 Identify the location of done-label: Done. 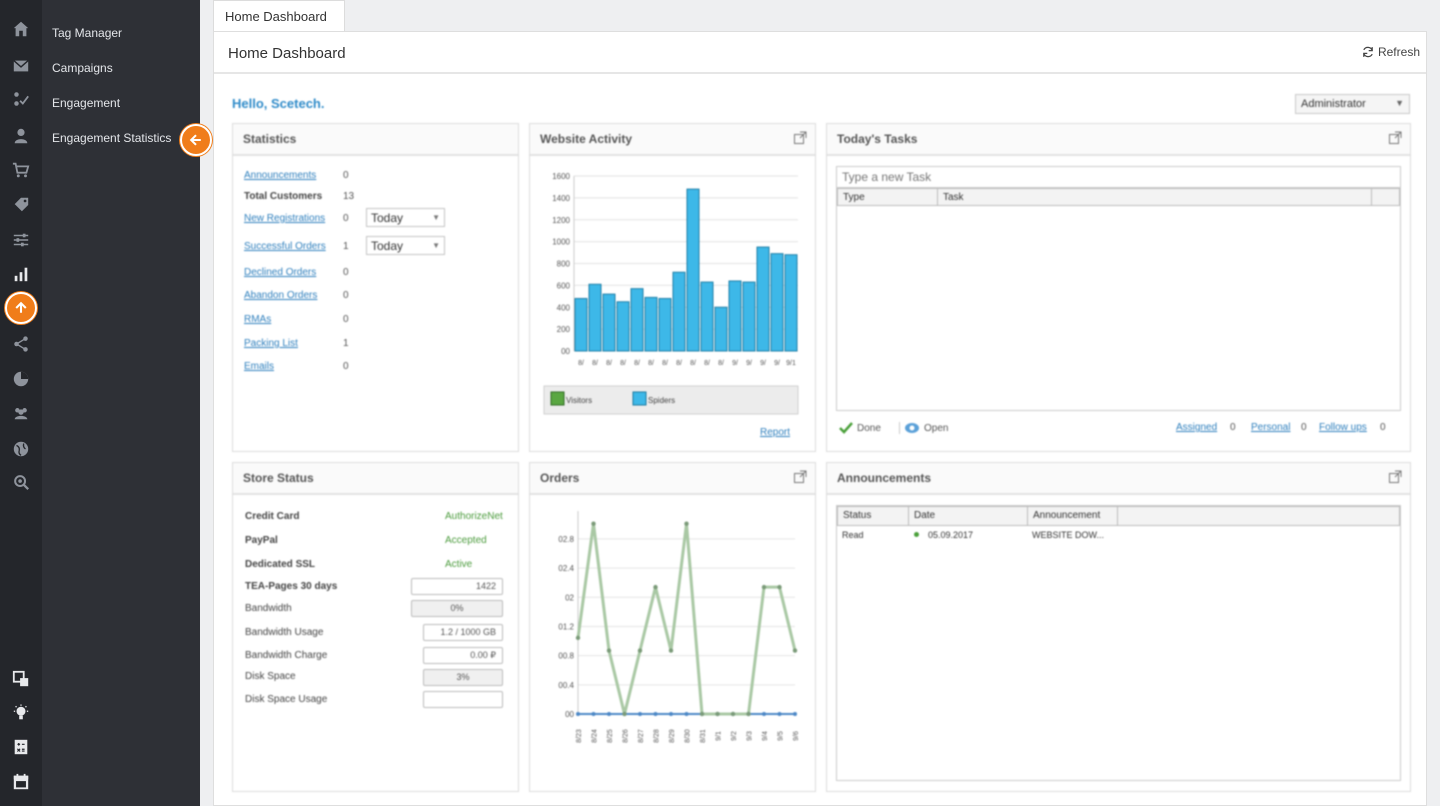
(869, 428).